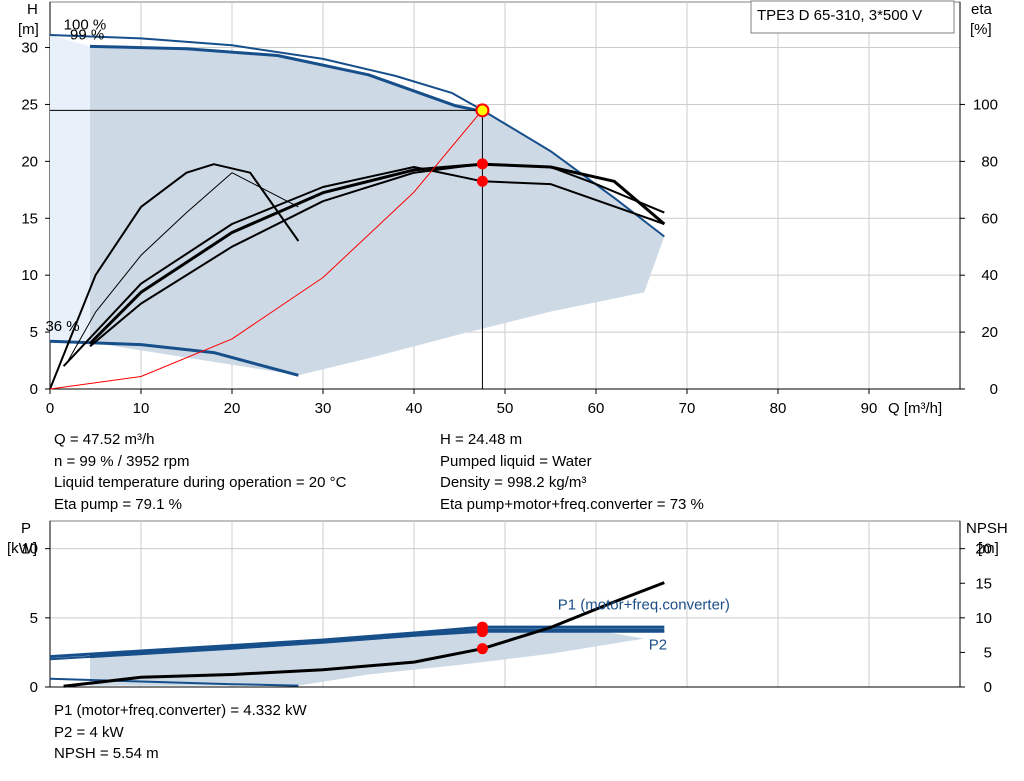 The height and width of the screenshot is (781, 1024). Describe the element at coordinates (34, 618) in the screenshot. I see `bottom-y-tick-label: 5` at that location.